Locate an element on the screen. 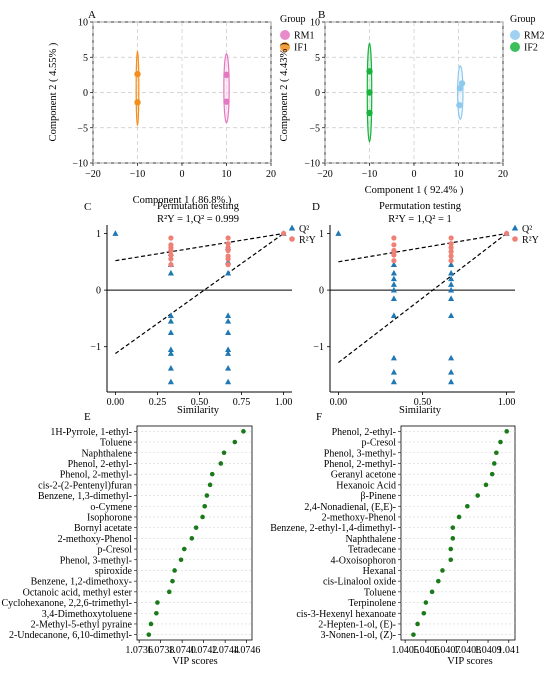 This screenshot has width=550, height=674. panel-b-points is located at coordinates (416, 92).